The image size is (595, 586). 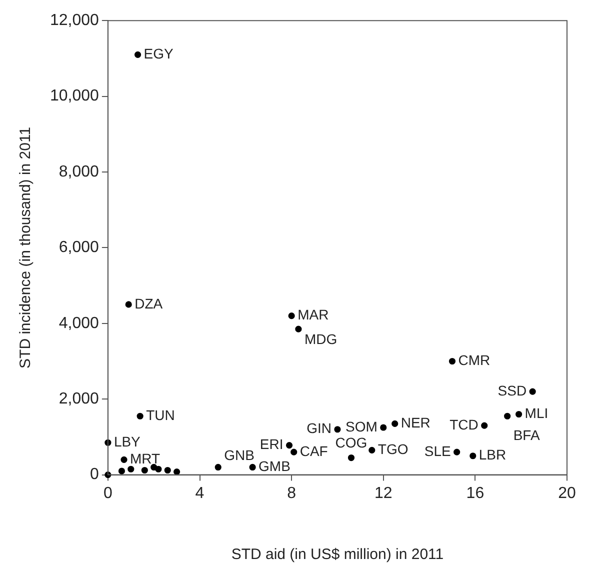 What do you see at coordinates (239, 455) in the screenshot?
I see `annotation: GNB` at bounding box center [239, 455].